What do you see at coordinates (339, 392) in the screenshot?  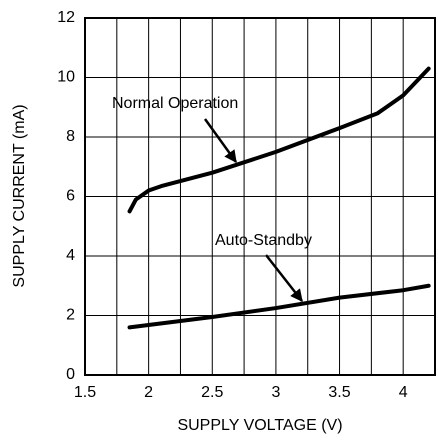 I see `x-tick-label: 3.5` at bounding box center [339, 392].